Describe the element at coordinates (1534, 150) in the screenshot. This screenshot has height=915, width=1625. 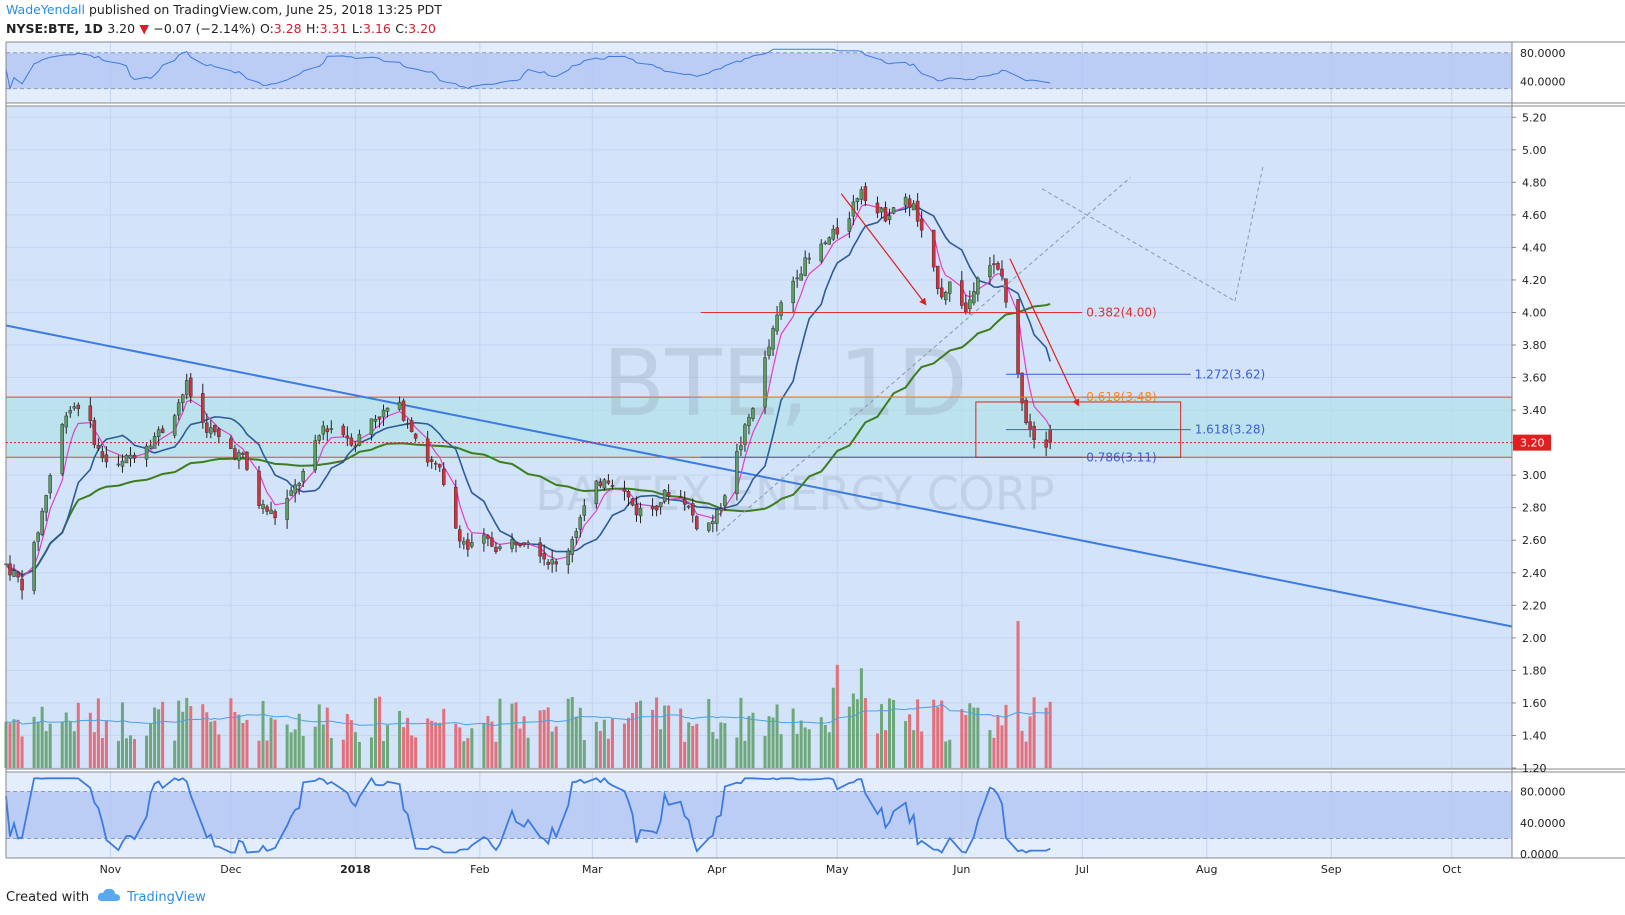
I see `price-tick-label-1: 5.00` at that location.